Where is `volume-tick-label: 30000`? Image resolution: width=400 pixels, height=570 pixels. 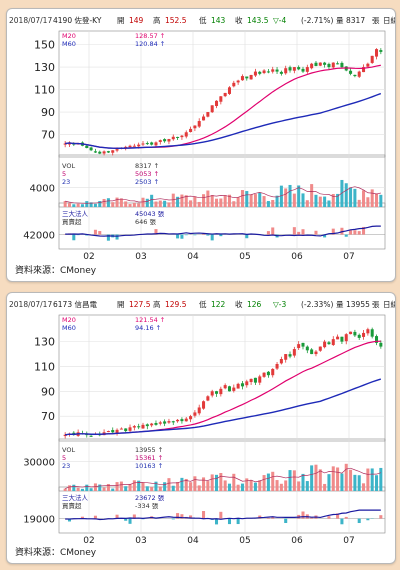 volume-tick-label: 30000 is located at coordinates (39, 463).